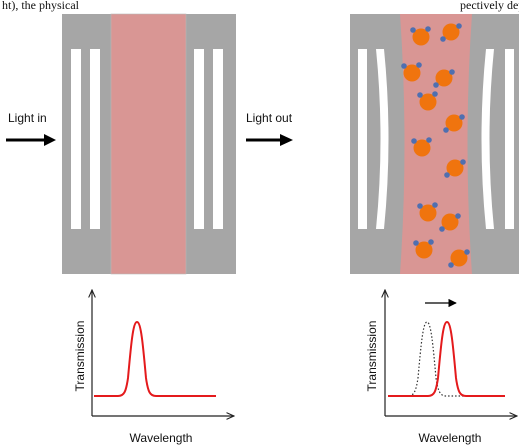 The image size is (519, 446). I want to click on shifted-transmission-peak, so click(446, 358).